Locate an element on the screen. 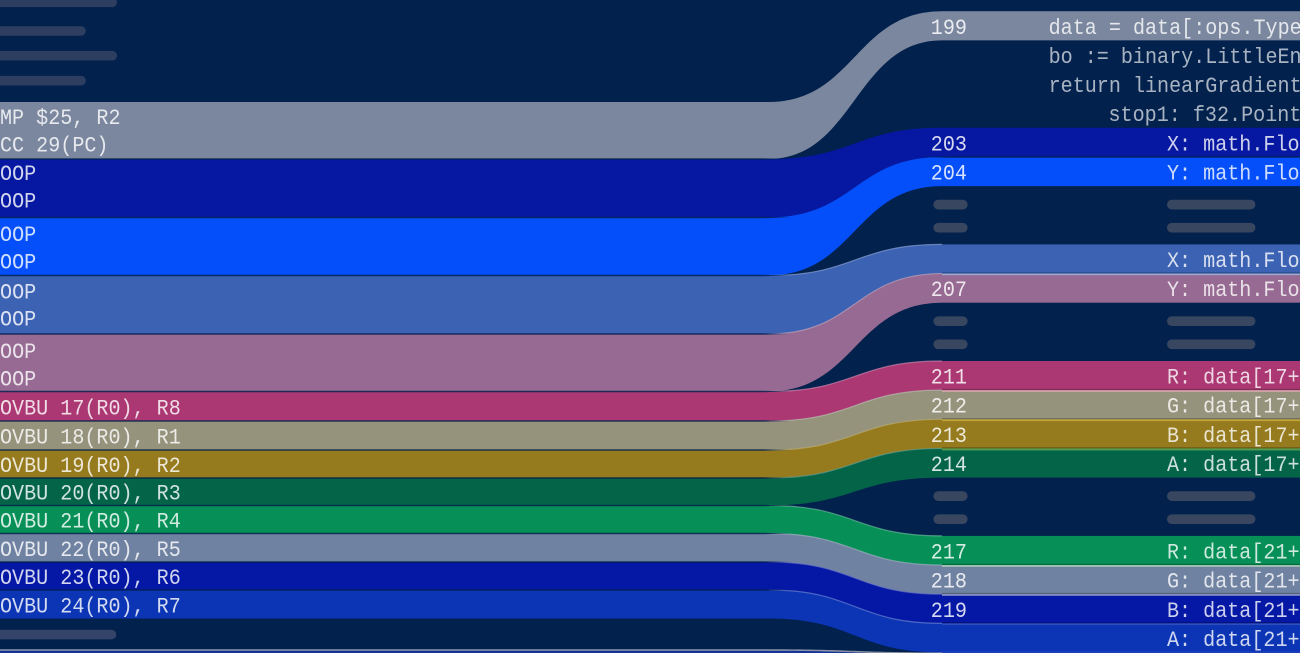  svg-text: OVBU 20(R0), R3 is located at coordinates (90, 494).